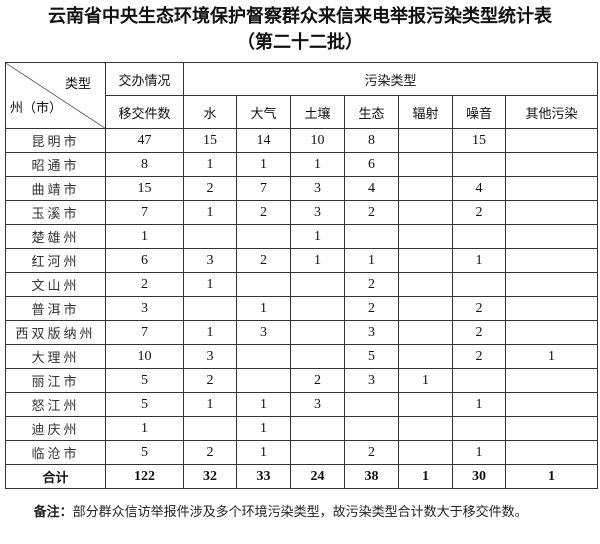 The height and width of the screenshot is (544, 600). I want to click on table-row: 昭通市 8 1 1 1 6, so click(302, 164).